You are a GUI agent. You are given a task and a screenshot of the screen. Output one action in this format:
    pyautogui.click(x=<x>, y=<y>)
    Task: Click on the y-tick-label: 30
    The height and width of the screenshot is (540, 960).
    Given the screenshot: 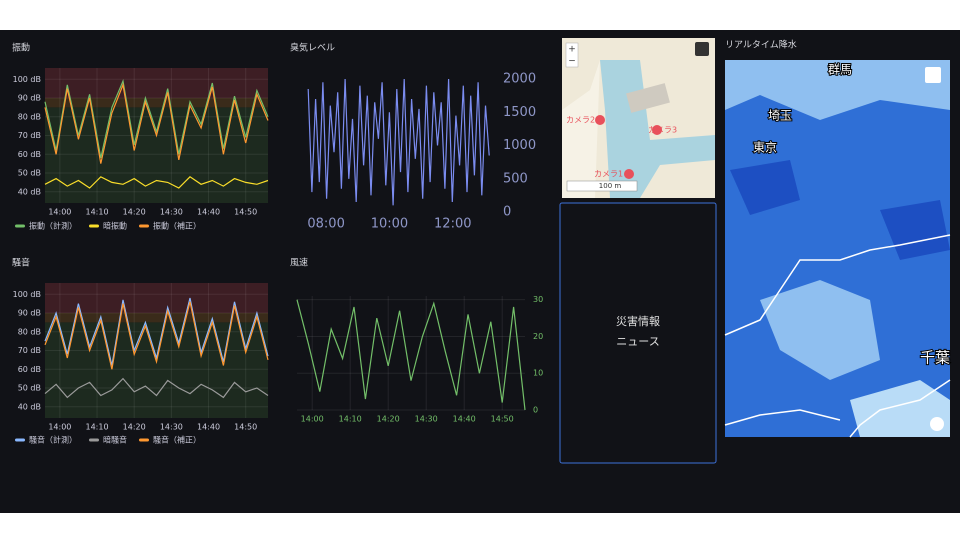 What is the action you would take?
    pyautogui.click(x=538, y=299)
    